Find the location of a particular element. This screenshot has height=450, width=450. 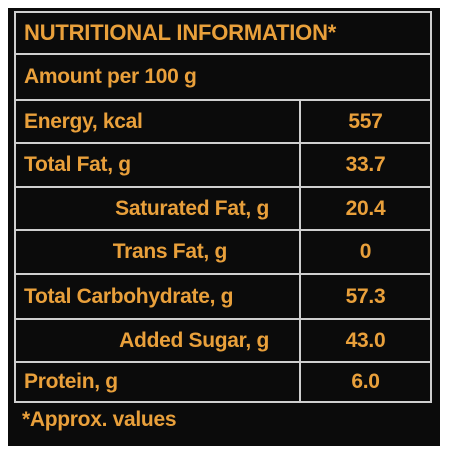

title-row: NUTRITIONAL INFORMATION* is located at coordinates (223, 34).